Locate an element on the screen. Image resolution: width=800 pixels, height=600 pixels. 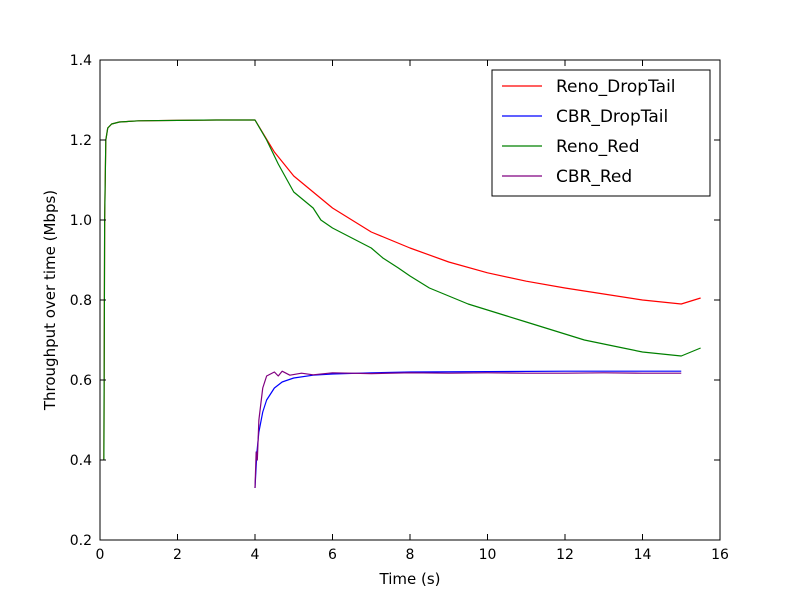
x-tick-label: 16 is located at coordinates (720, 555).